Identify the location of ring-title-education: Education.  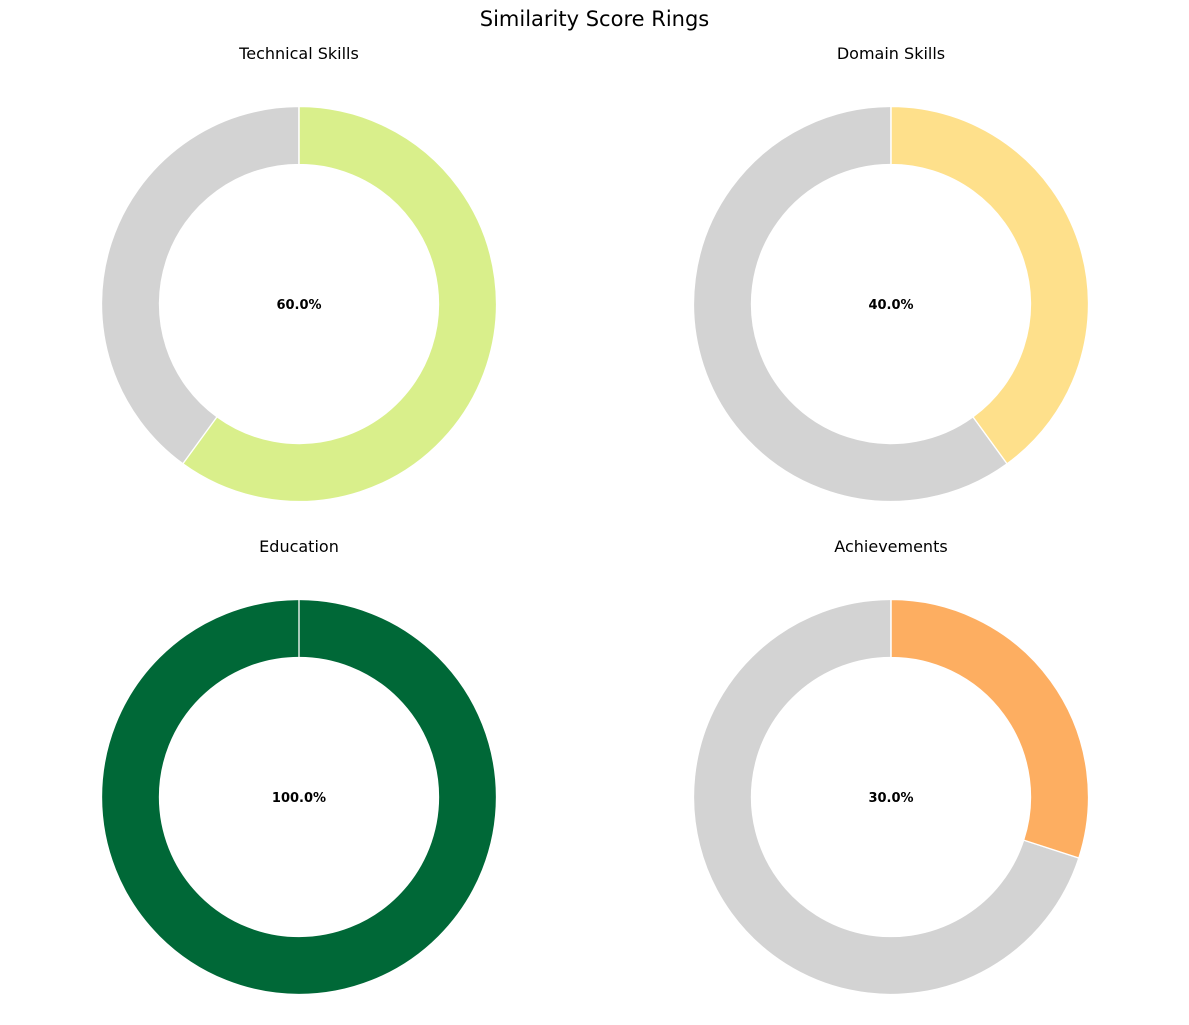
(299, 546).